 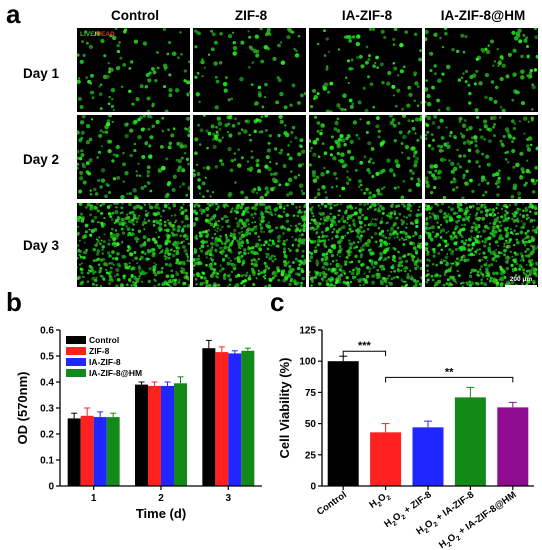 What do you see at coordinates (22, 408) in the screenshot?
I see `y-axis-label: OD (570nm)` at bounding box center [22, 408].